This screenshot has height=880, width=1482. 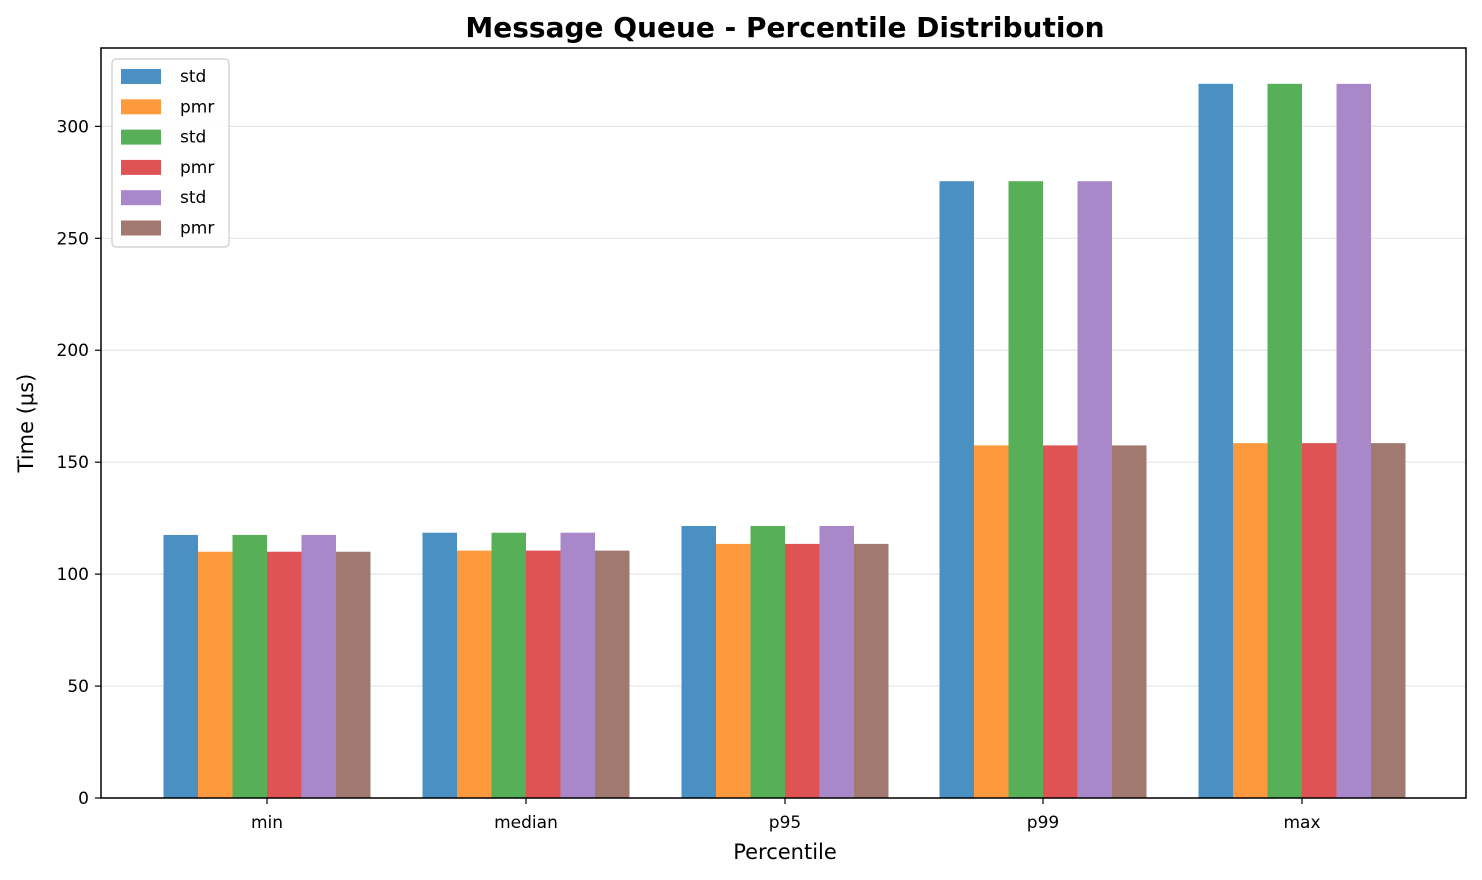 I want to click on chart-title: Message Queue - Percentile Distribution, so click(x=784, y=27).